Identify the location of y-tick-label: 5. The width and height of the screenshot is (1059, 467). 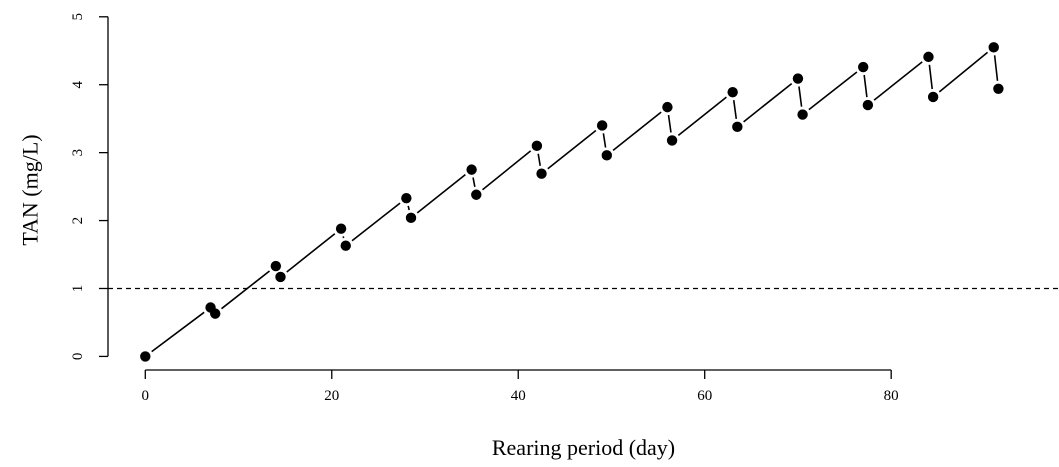
(78, 17).